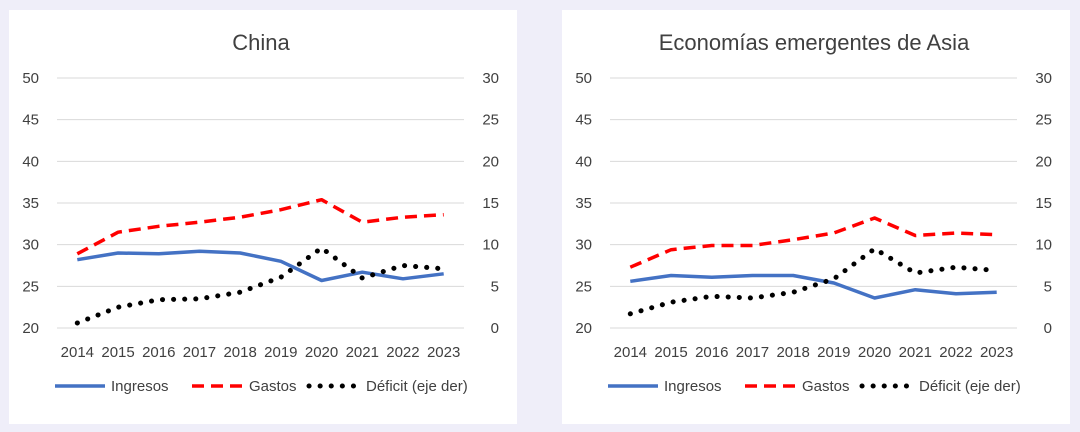  I want to click on chart-title: Economías emergentes de Asia, so click(814, 42).